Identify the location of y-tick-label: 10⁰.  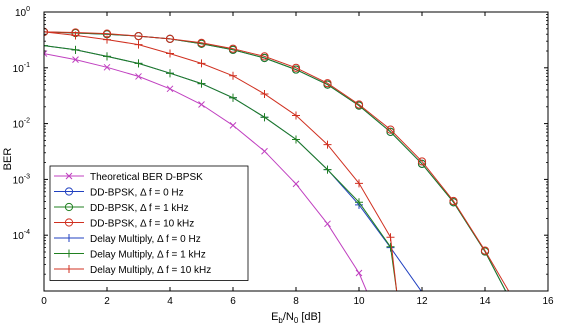
(22, 12).